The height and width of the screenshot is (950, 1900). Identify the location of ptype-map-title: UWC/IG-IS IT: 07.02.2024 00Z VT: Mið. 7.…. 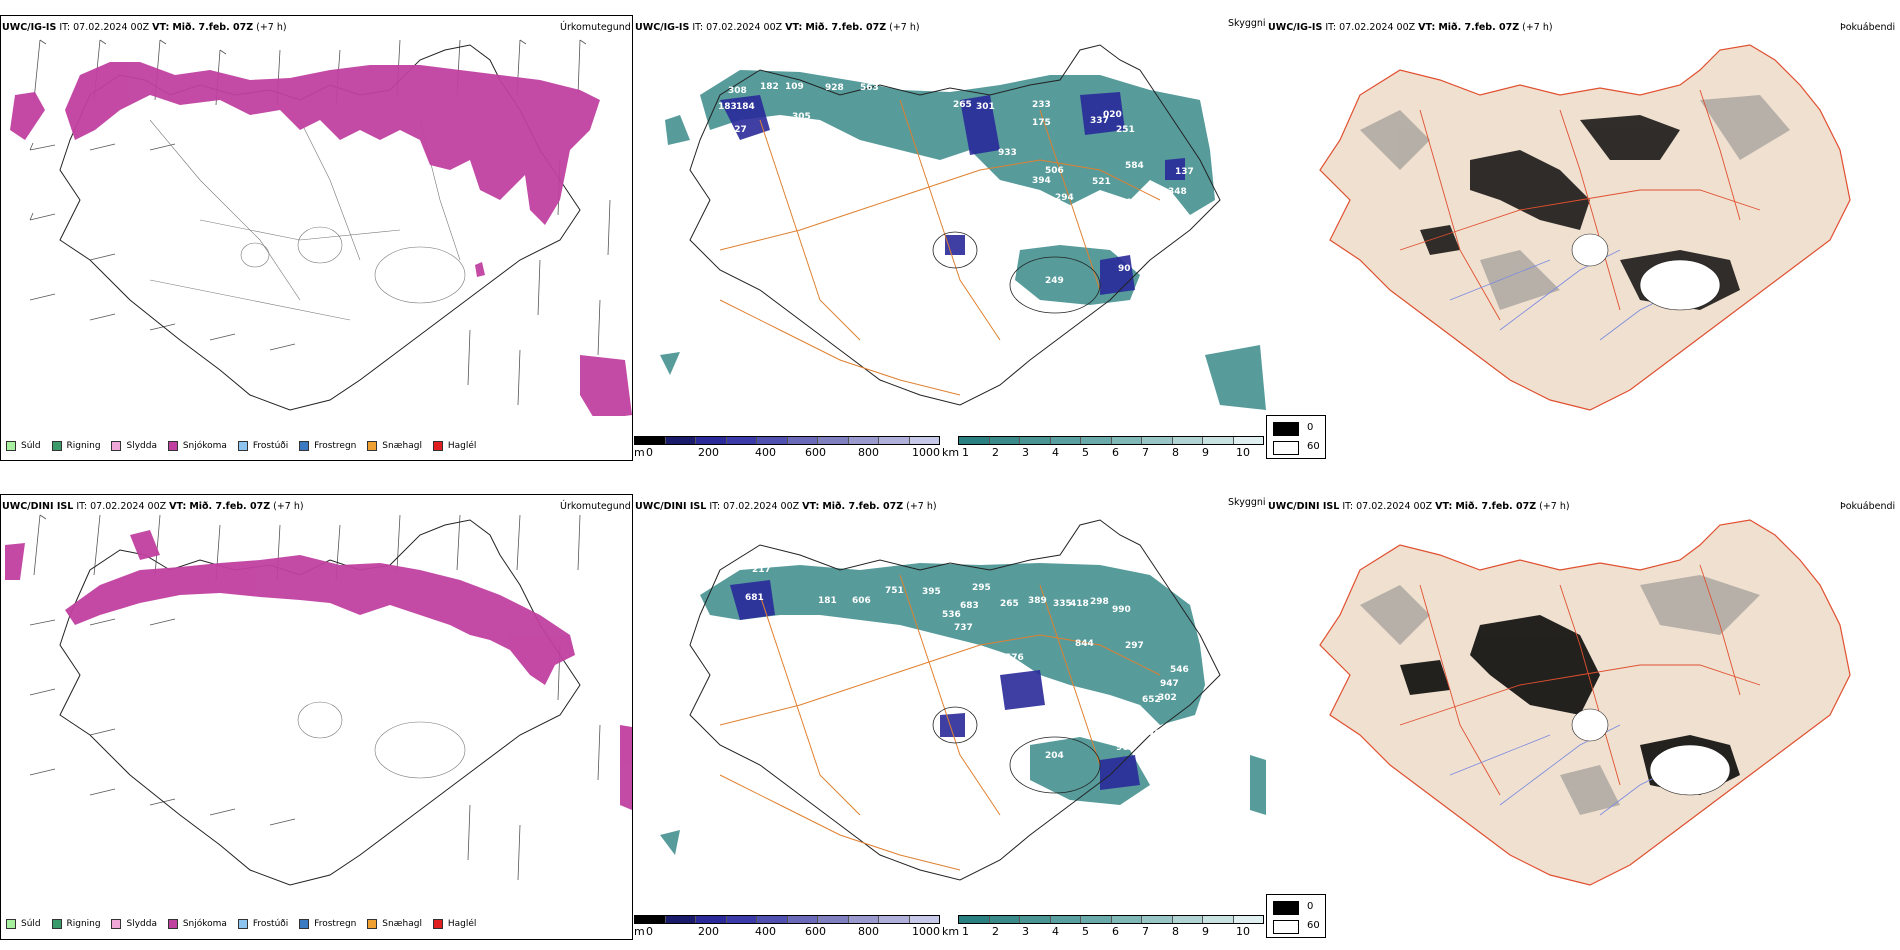
(144, 28).